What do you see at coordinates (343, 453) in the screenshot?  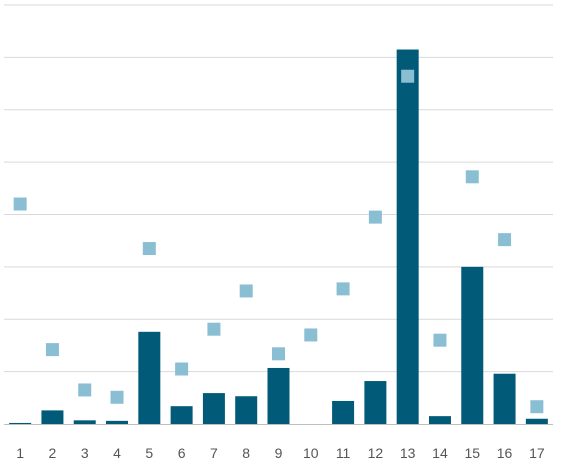 I see `x-tick-label-11: 11` at bounding box center [343, 453].